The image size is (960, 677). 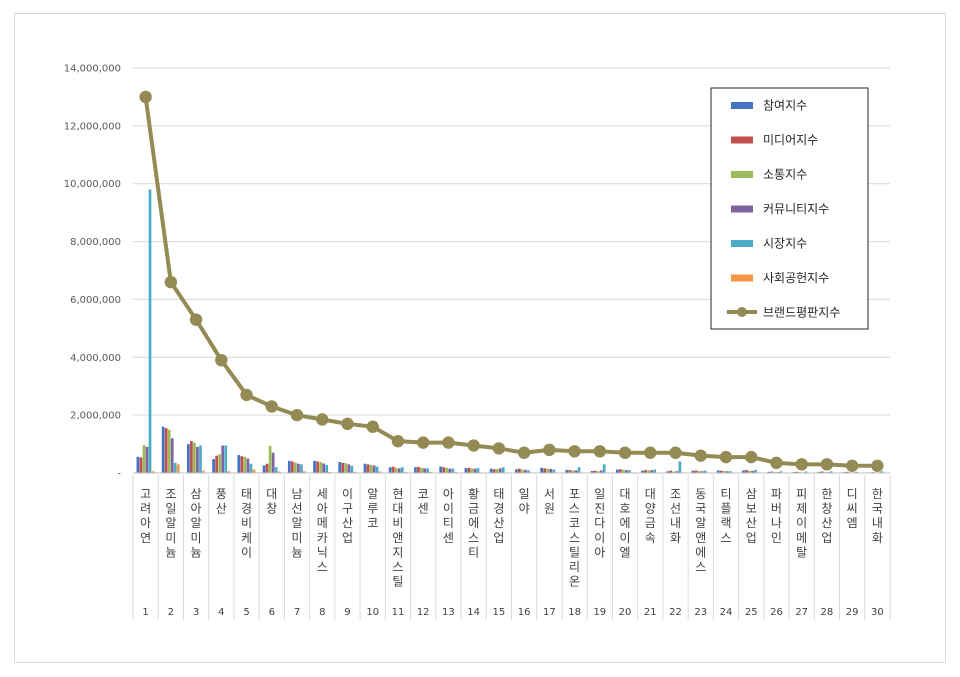 I want to click on x-rank-label: 16, so click(x=524, y=612).